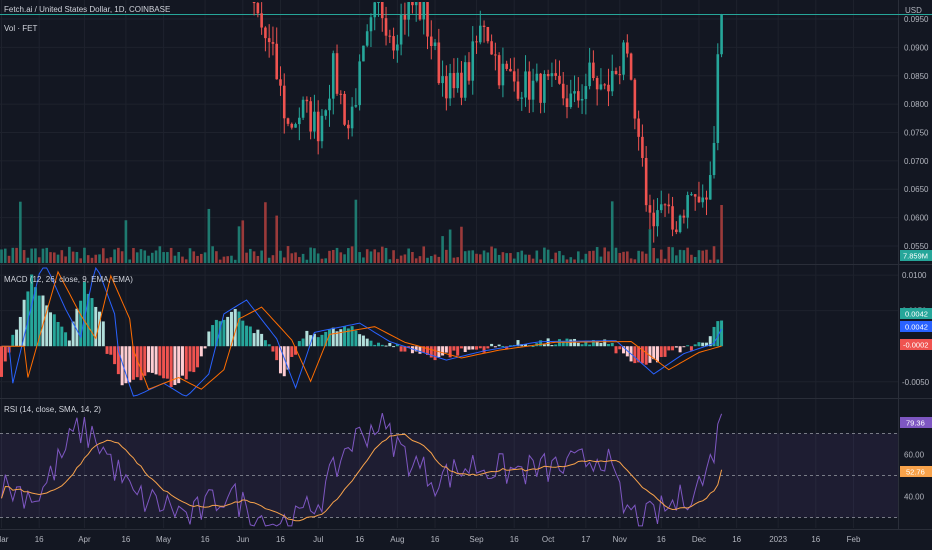  Describe the element at coordinates (163, 539) in the screenshot. I see `time-tick-label: May` at that location.